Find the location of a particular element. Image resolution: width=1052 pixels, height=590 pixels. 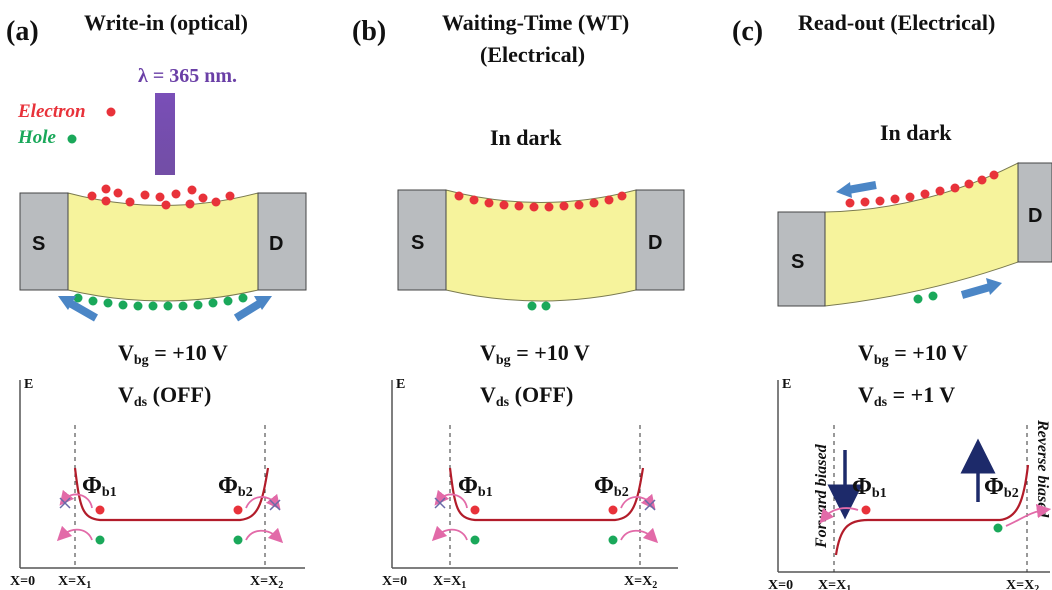

electron-drift-arrow is located at coordinates (856, 189).